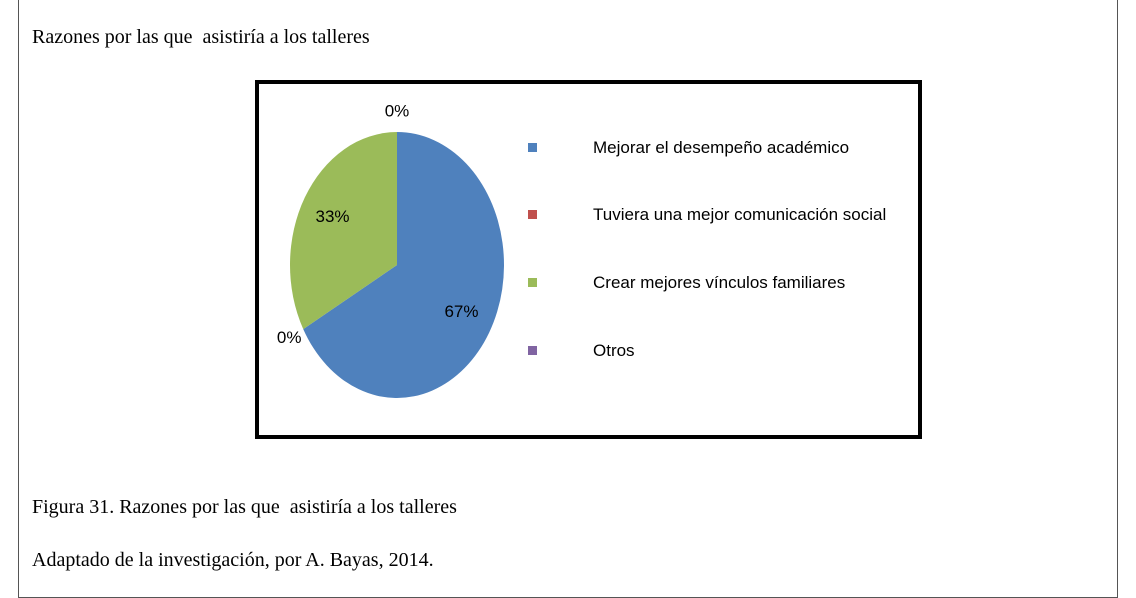 This screenshot has height=598, width=1136. What do you see at coordinates (719, 282) in the screenshot?
I see `legend-label: Crear mejores vínculos familiares` at bounding box center [719, 282].